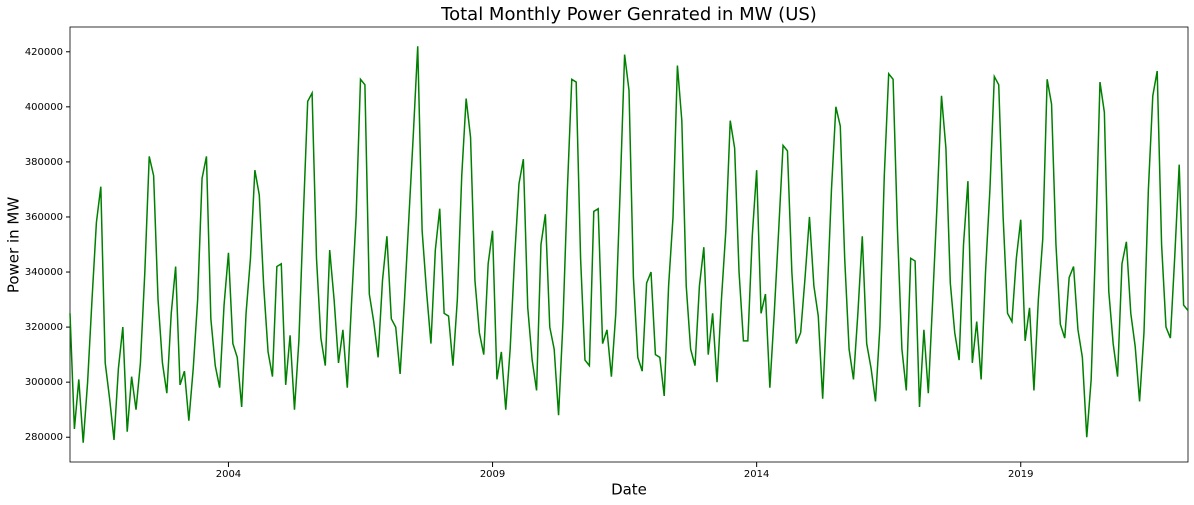 The height and width of the screenshot is (505, 1194). I want to click on x-axis-label: Date, so click(629, 490).